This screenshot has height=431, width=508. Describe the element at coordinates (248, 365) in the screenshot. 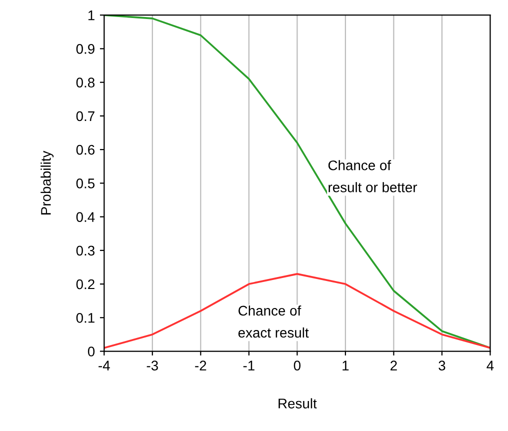

I see `x-tick-label: -1` at that location.